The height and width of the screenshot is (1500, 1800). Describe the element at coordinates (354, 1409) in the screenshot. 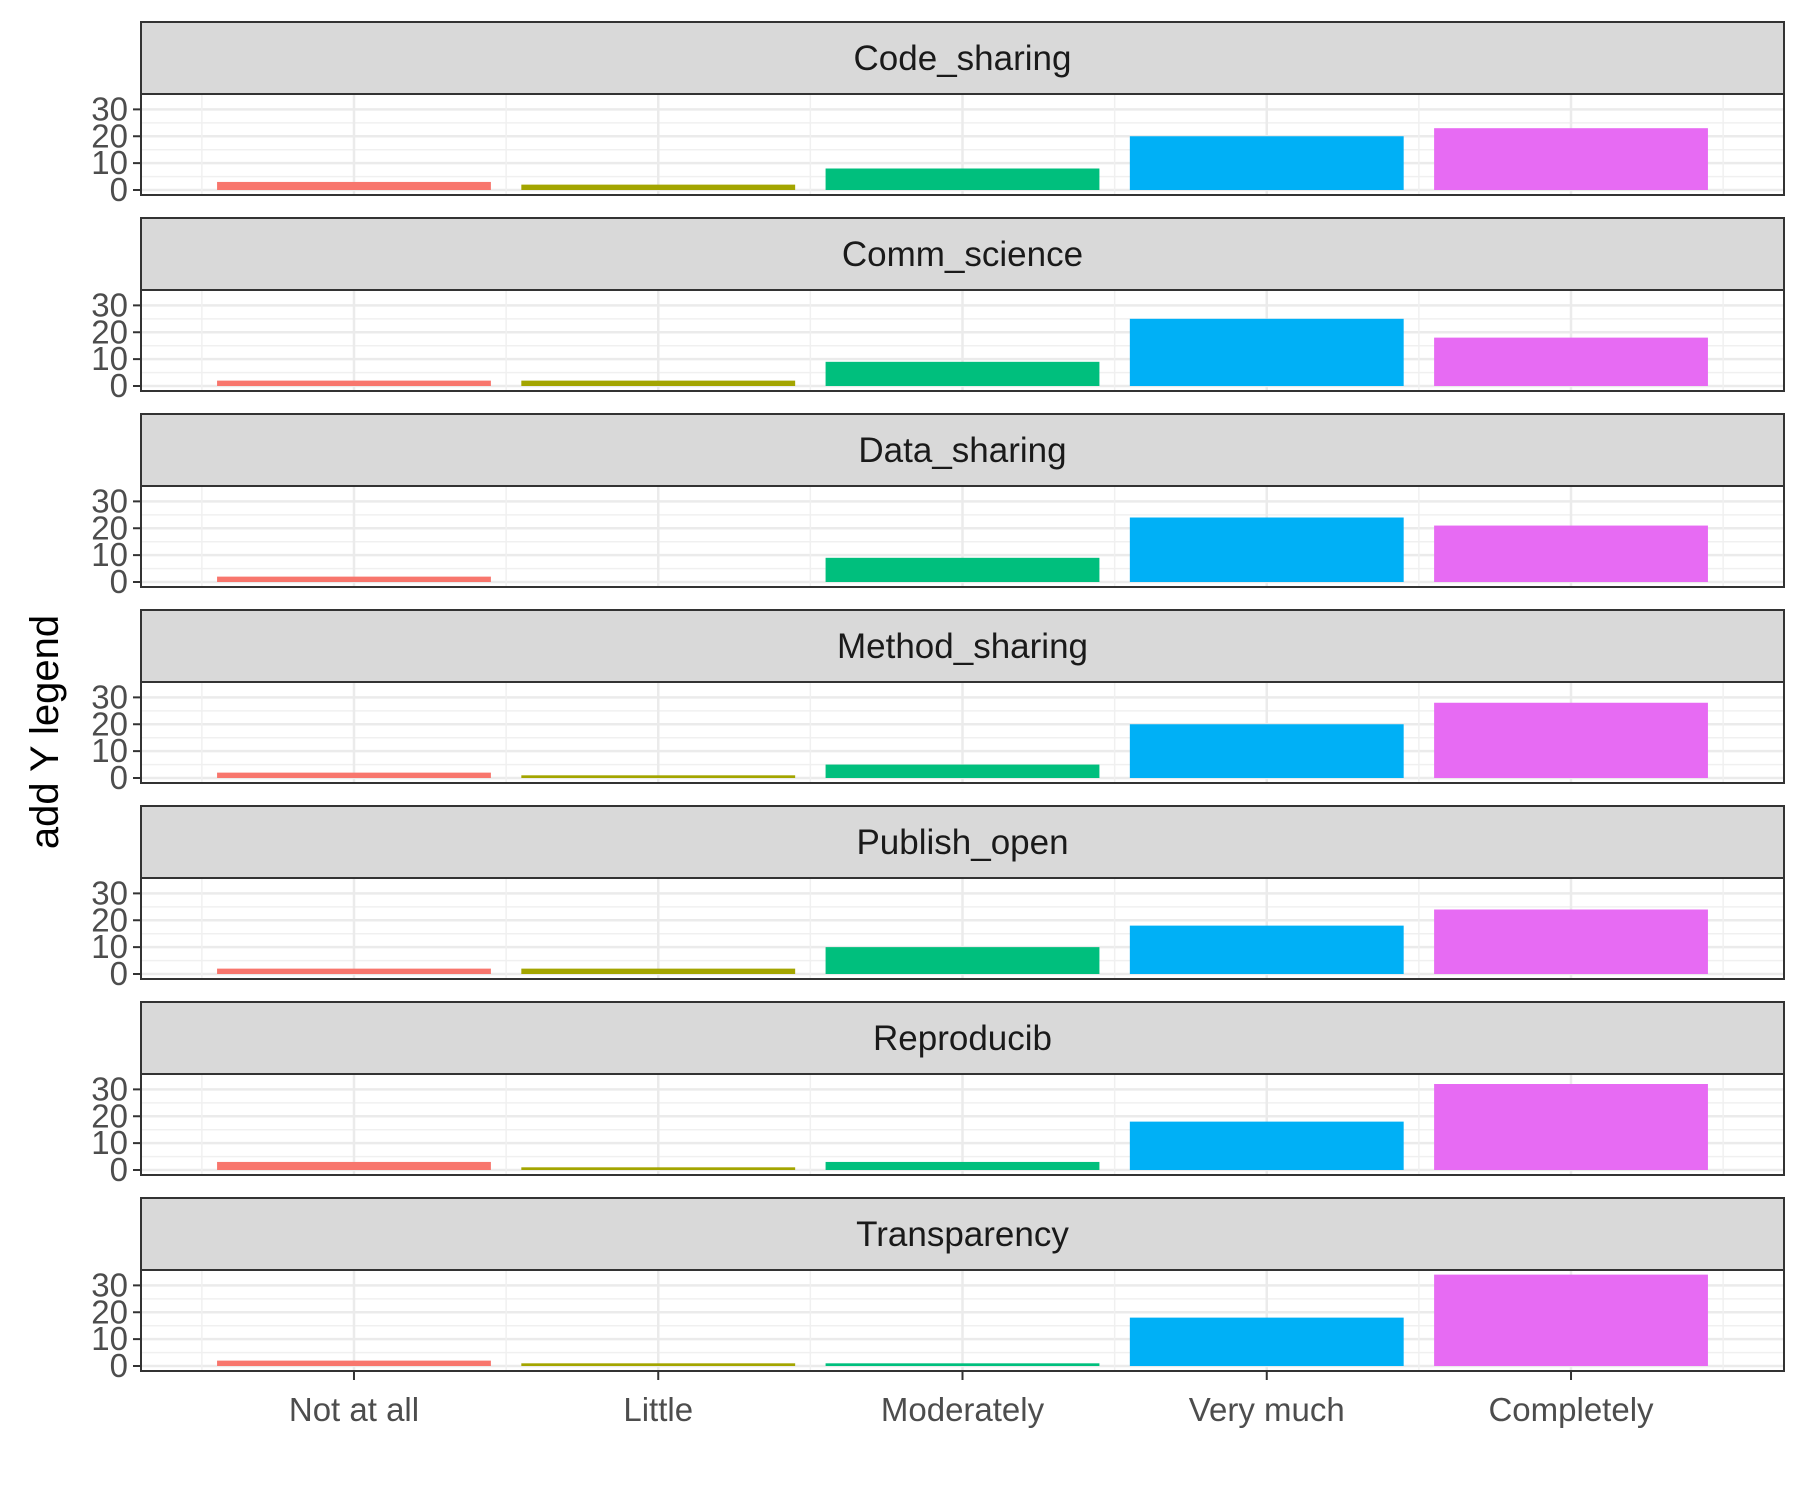

I see `x-tick-label: Not at all` at that location.